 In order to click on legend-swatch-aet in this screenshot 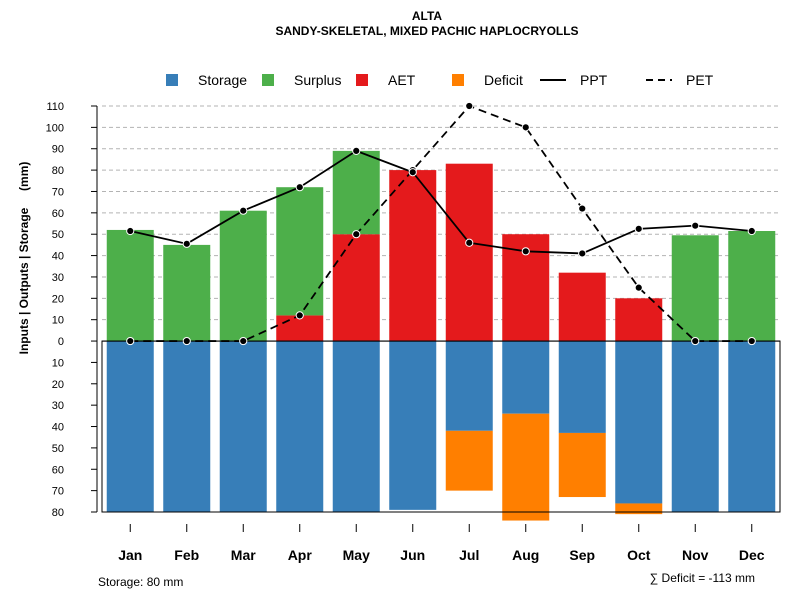, I will do `click(362, 80)`.